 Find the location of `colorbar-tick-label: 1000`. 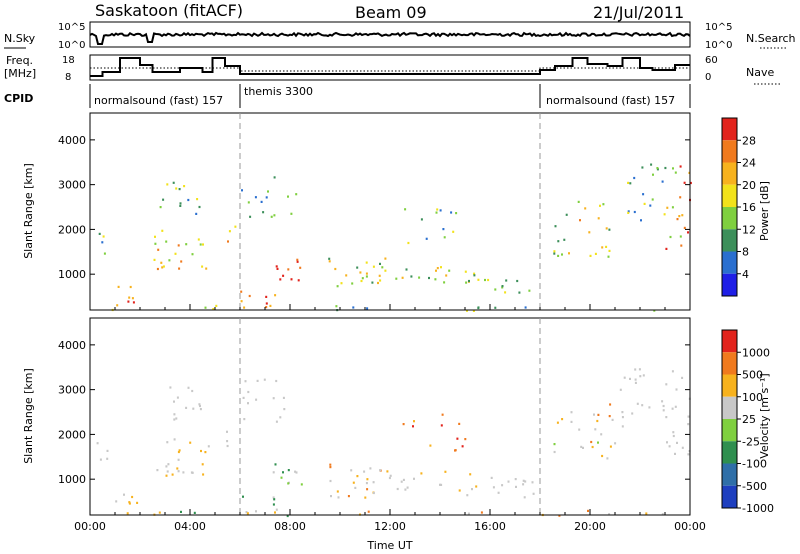

colorbar-tick-label: 1000 is located at coordinates (756, 352).